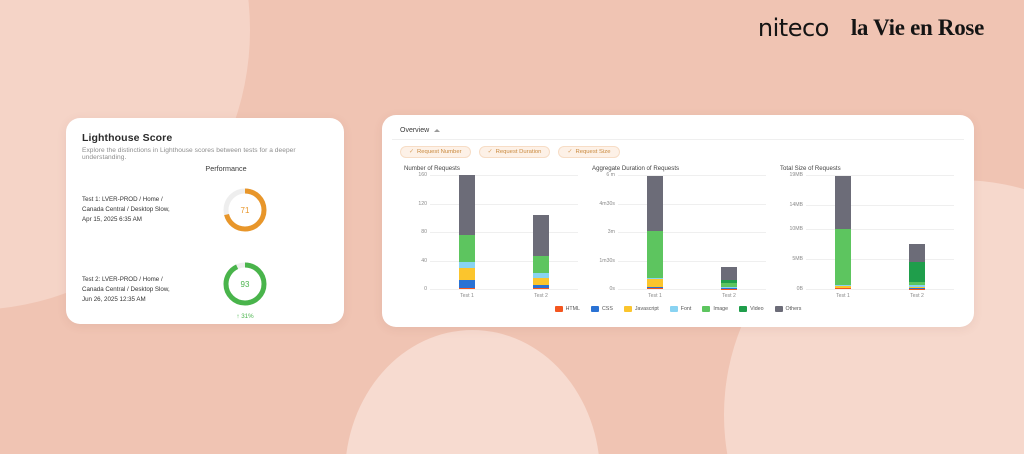 This screenshot has height=454, width=1024. Describe the element at coordinates (607, 203) in the screenshot. I see `y-axis-tick: 4m30s` at that location.